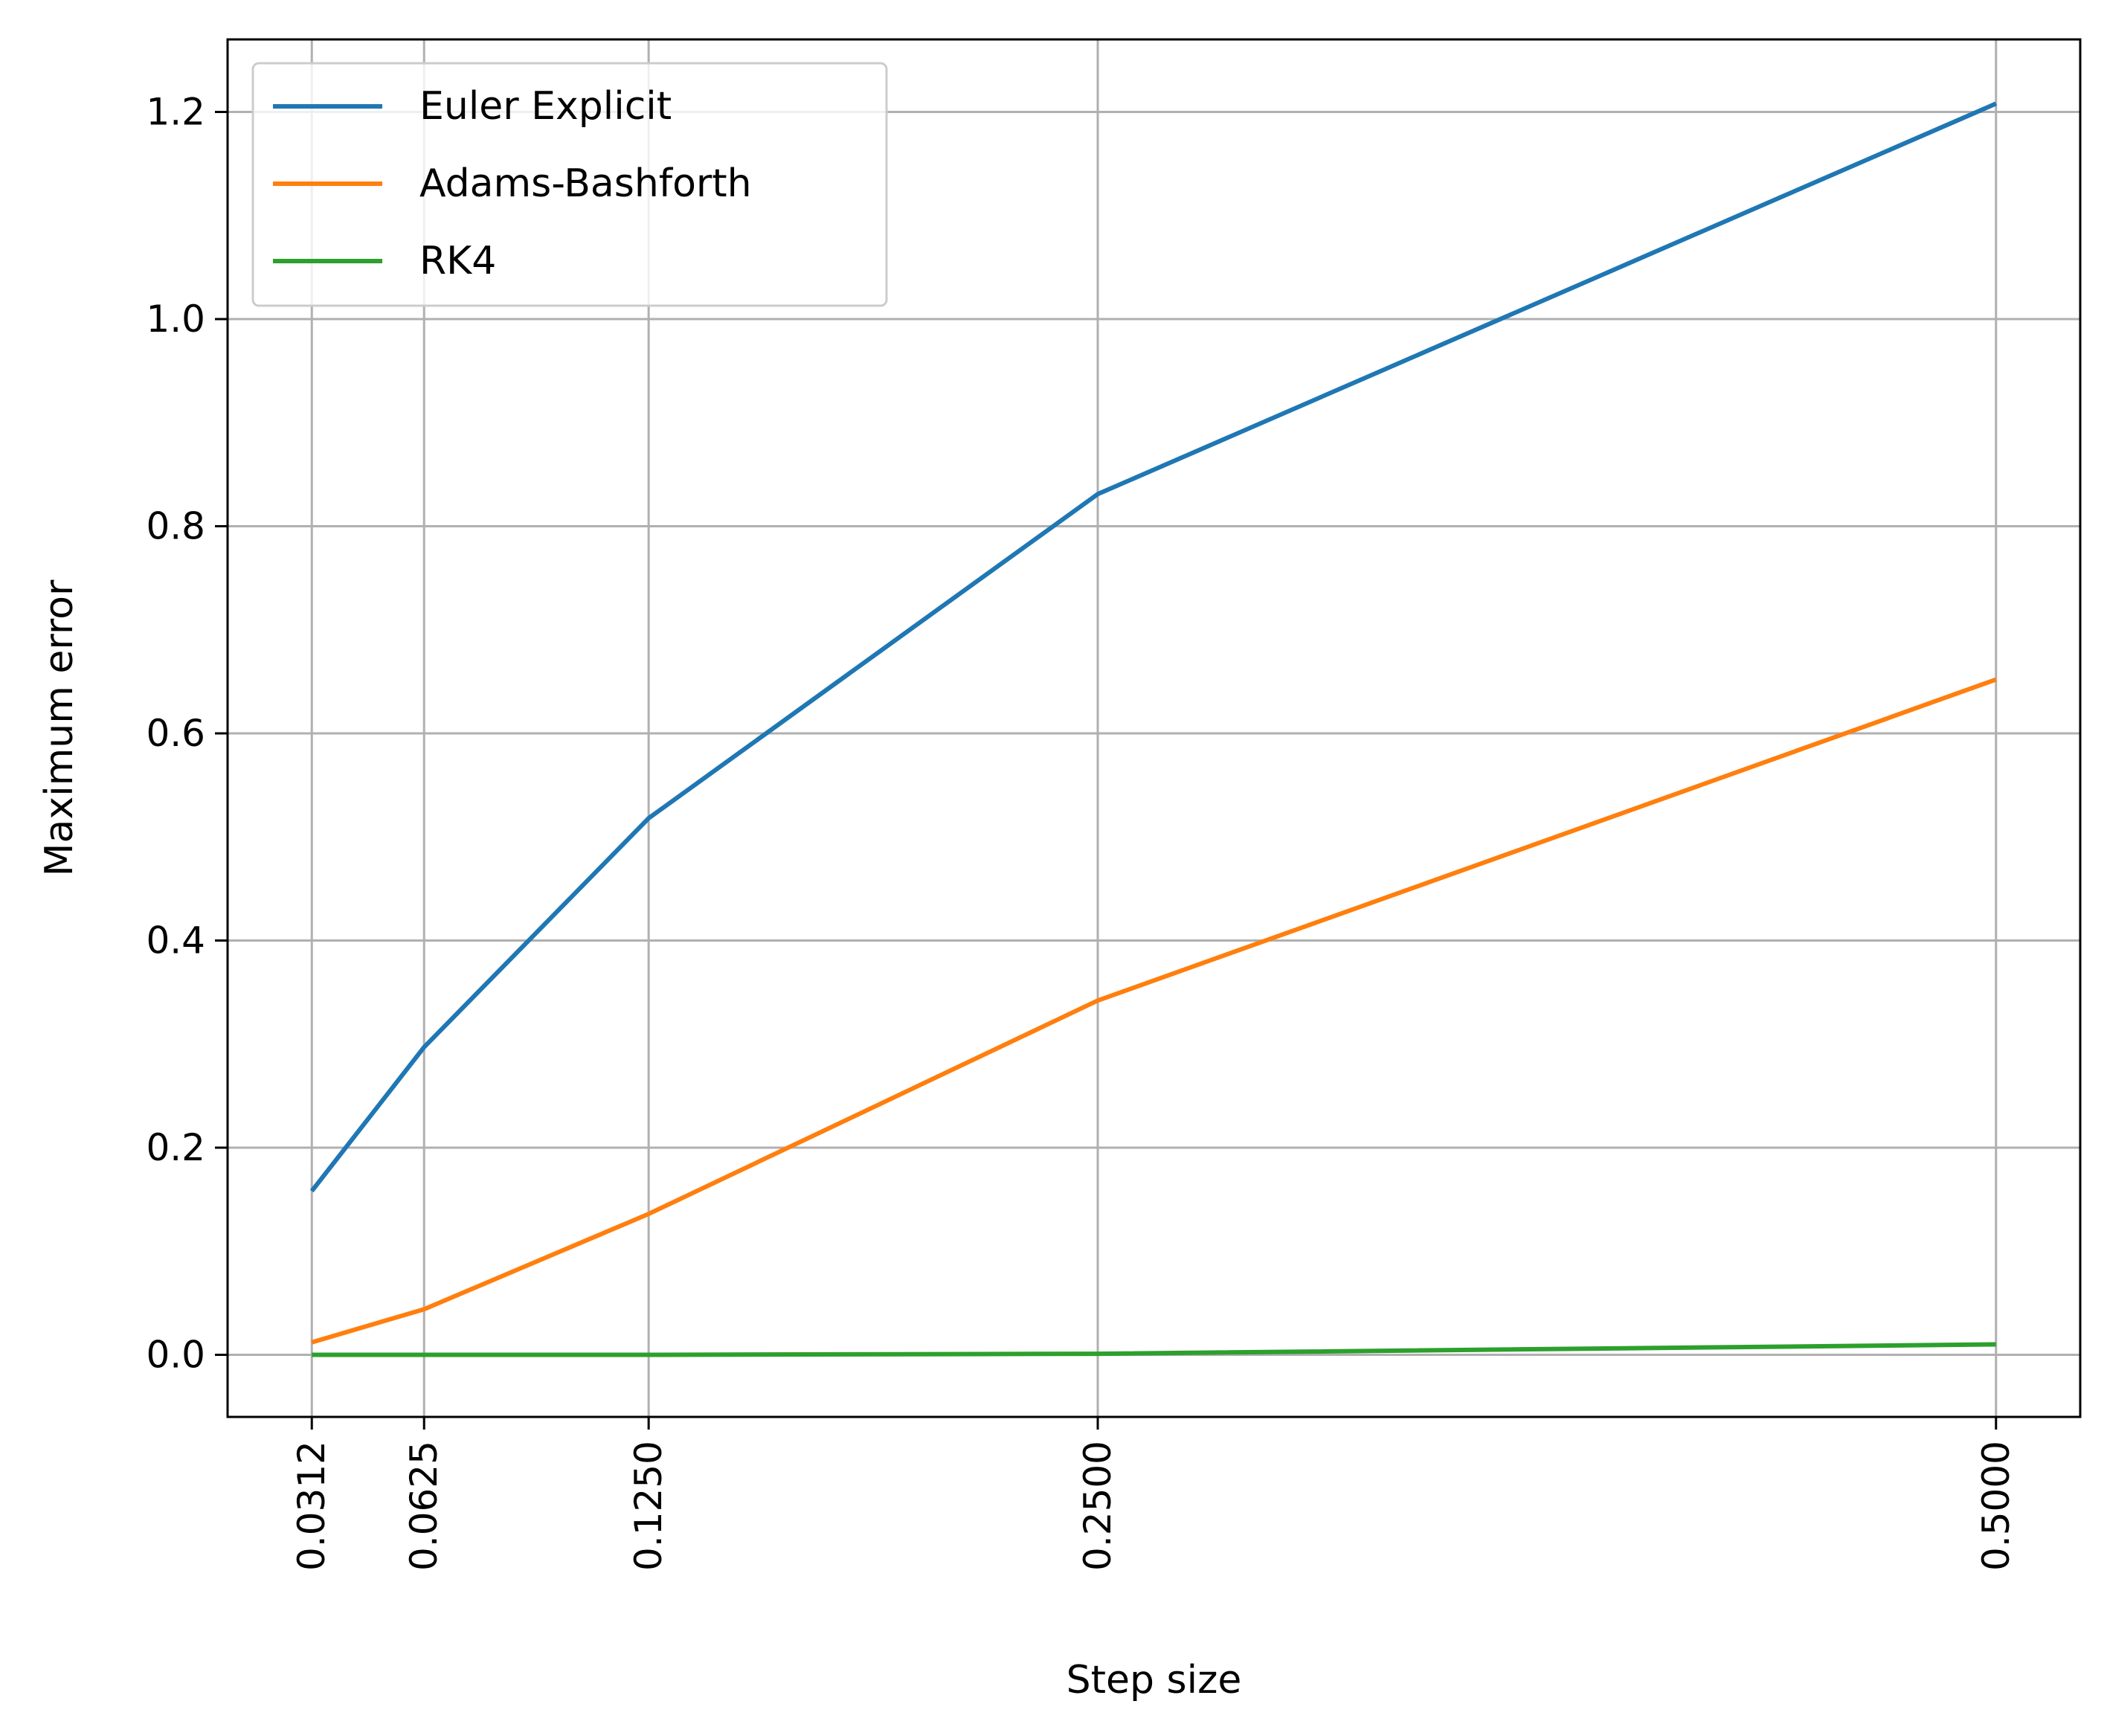 This screenshot has width=2107, height=1736. I want to click on y-axis: 0.0 0.2 0.4 0.6 0.8 1.0 1.2, so click(187, 733).